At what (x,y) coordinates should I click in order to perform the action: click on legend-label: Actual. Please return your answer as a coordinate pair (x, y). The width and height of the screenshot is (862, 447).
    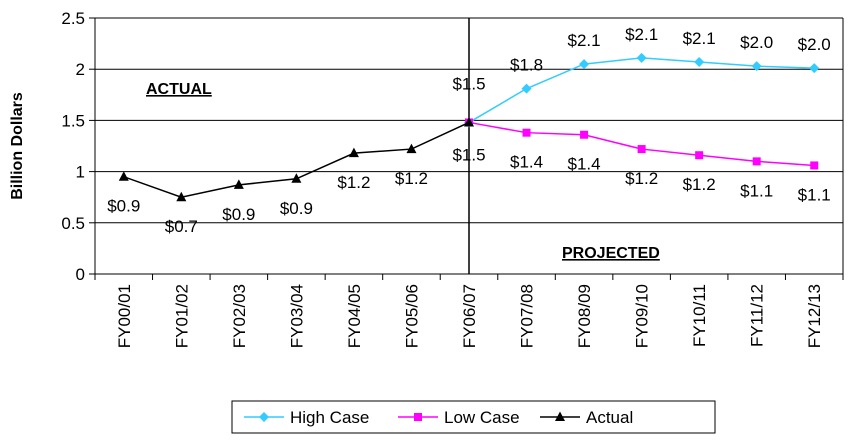
    Looking at the image, I should click on (609, 417).